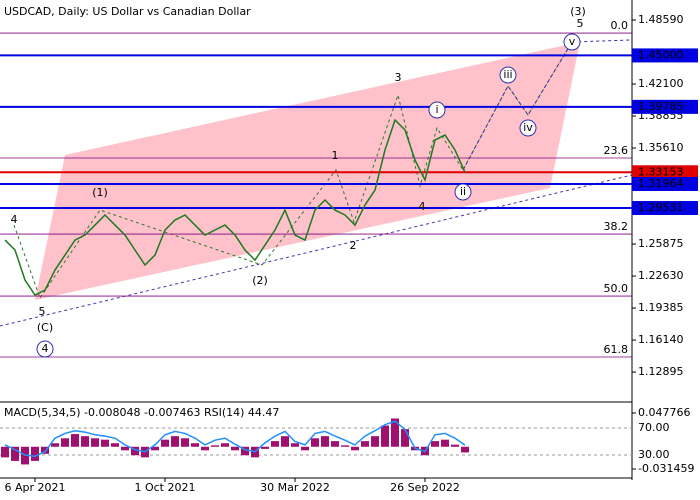 The image size is (700, 500). I want to click on wave-label: 2, so click(353, 245).